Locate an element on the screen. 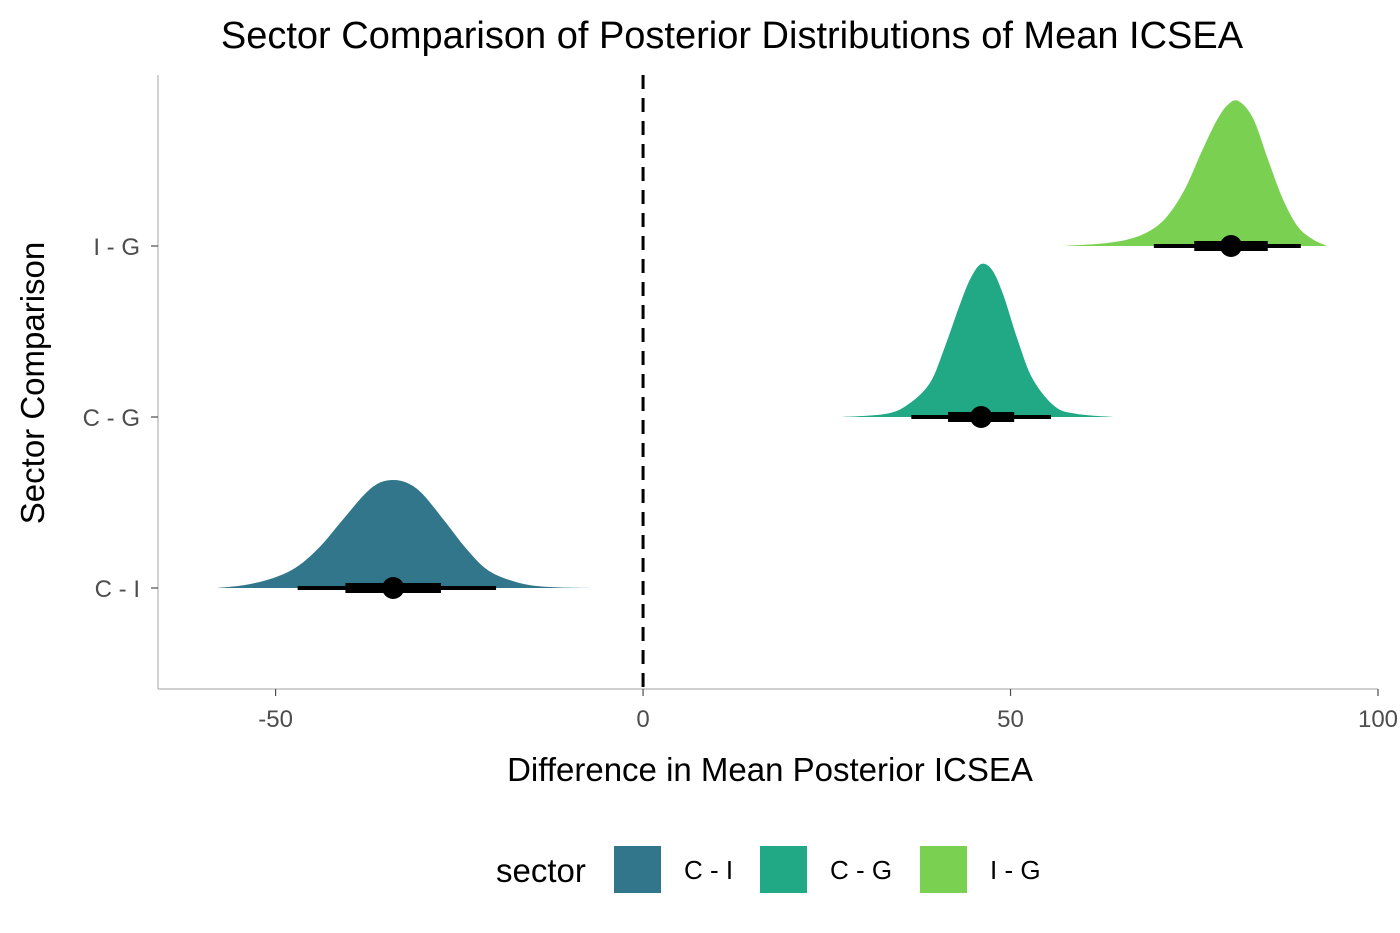 This screenshot has width=1400, height=933. legend: sector C - I C - G I - G is located at coordinates (768, 869).